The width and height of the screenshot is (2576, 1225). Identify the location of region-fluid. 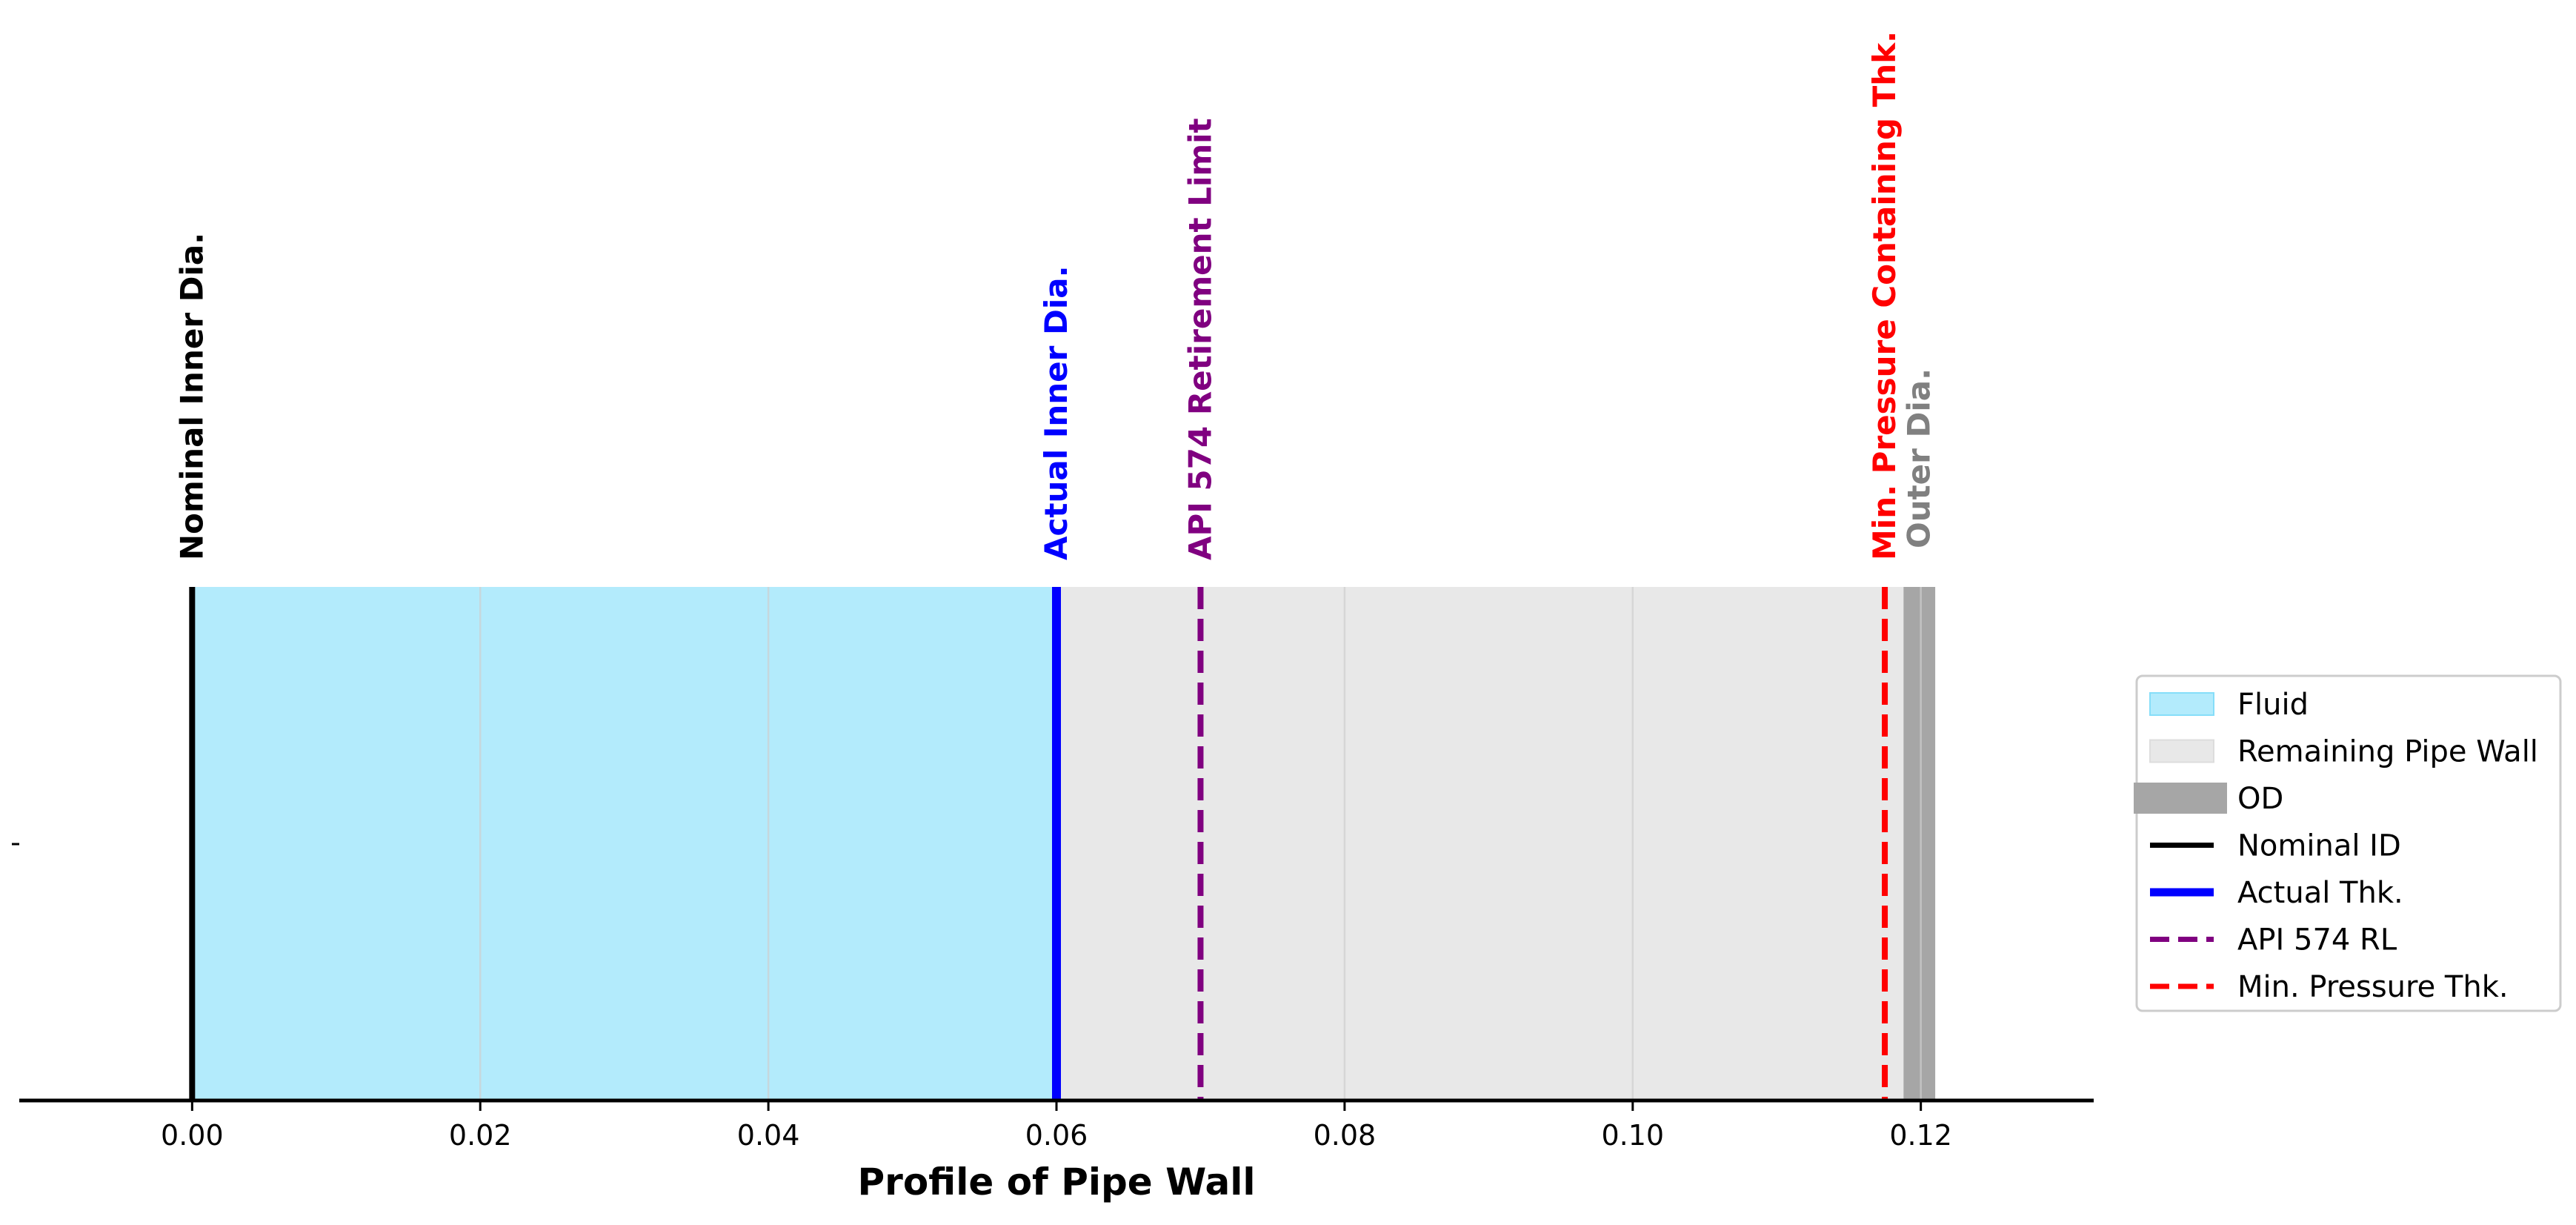
(624, 843).